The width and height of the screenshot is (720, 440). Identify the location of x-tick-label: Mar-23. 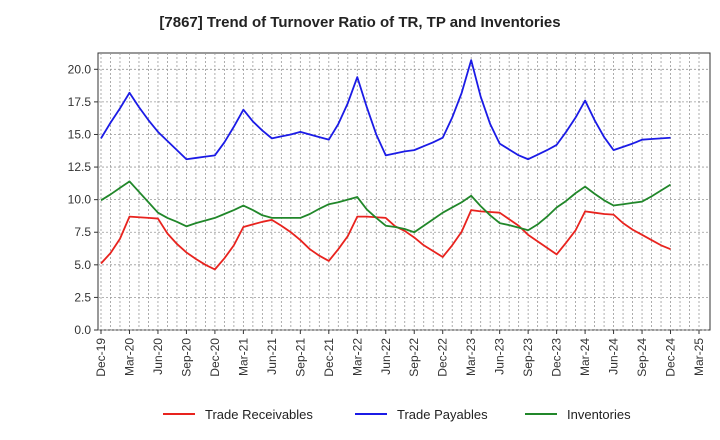
(471, 357).